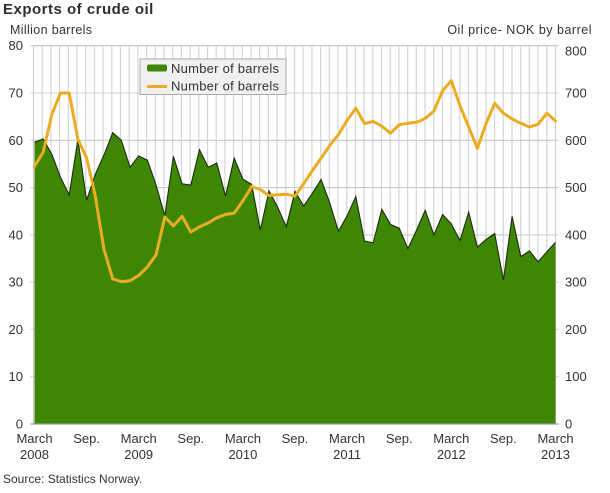 This screenshot has width=610, height=493. What do you see at coordinates (16, 282) in the screenshot?
I see `svg-text: 30` at bounding box center [16, 282].